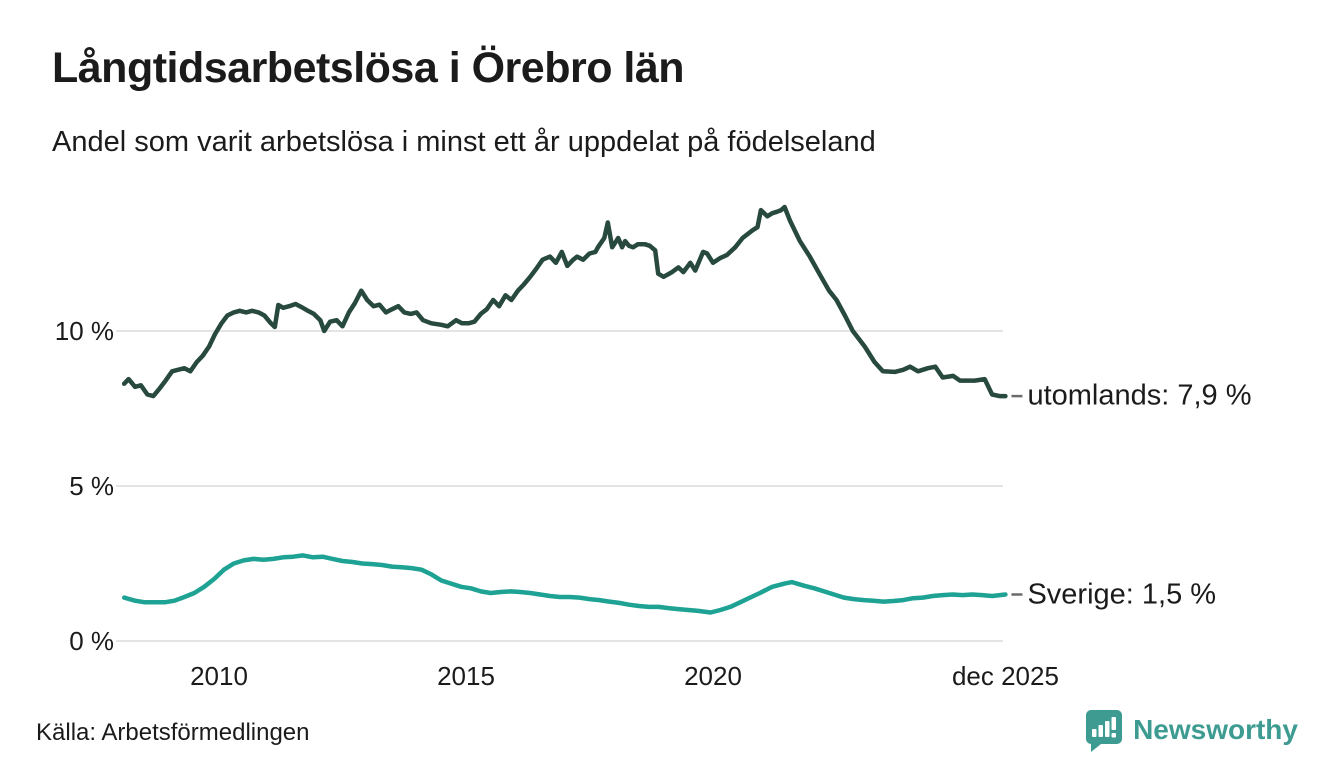  Describe the element at coordinates (466, 676) in the screenshot. I see `x-tick-label: 2015` at that location.